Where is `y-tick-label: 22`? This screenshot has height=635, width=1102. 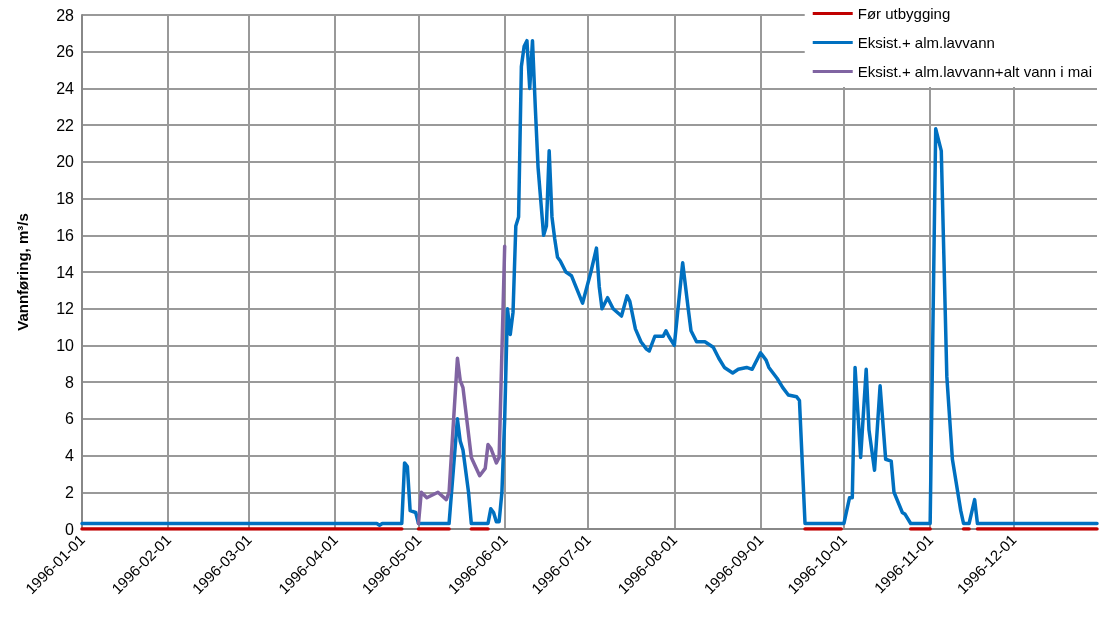
y-tick-label: 22 is located at coordinates (65, 125).